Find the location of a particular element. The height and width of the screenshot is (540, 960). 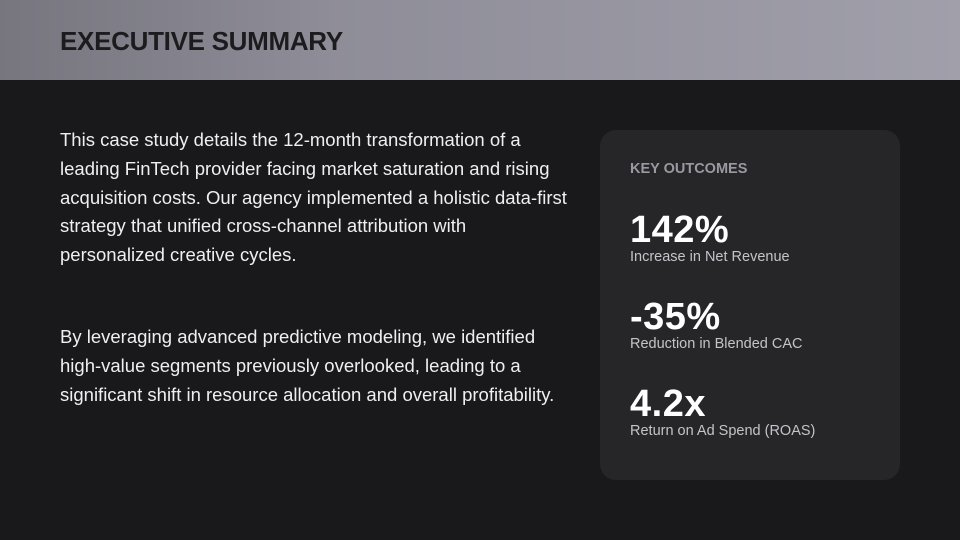

metric-roas: 4.2x Return on Ad Spend (ROAS) is located at coordinates (722, 412).